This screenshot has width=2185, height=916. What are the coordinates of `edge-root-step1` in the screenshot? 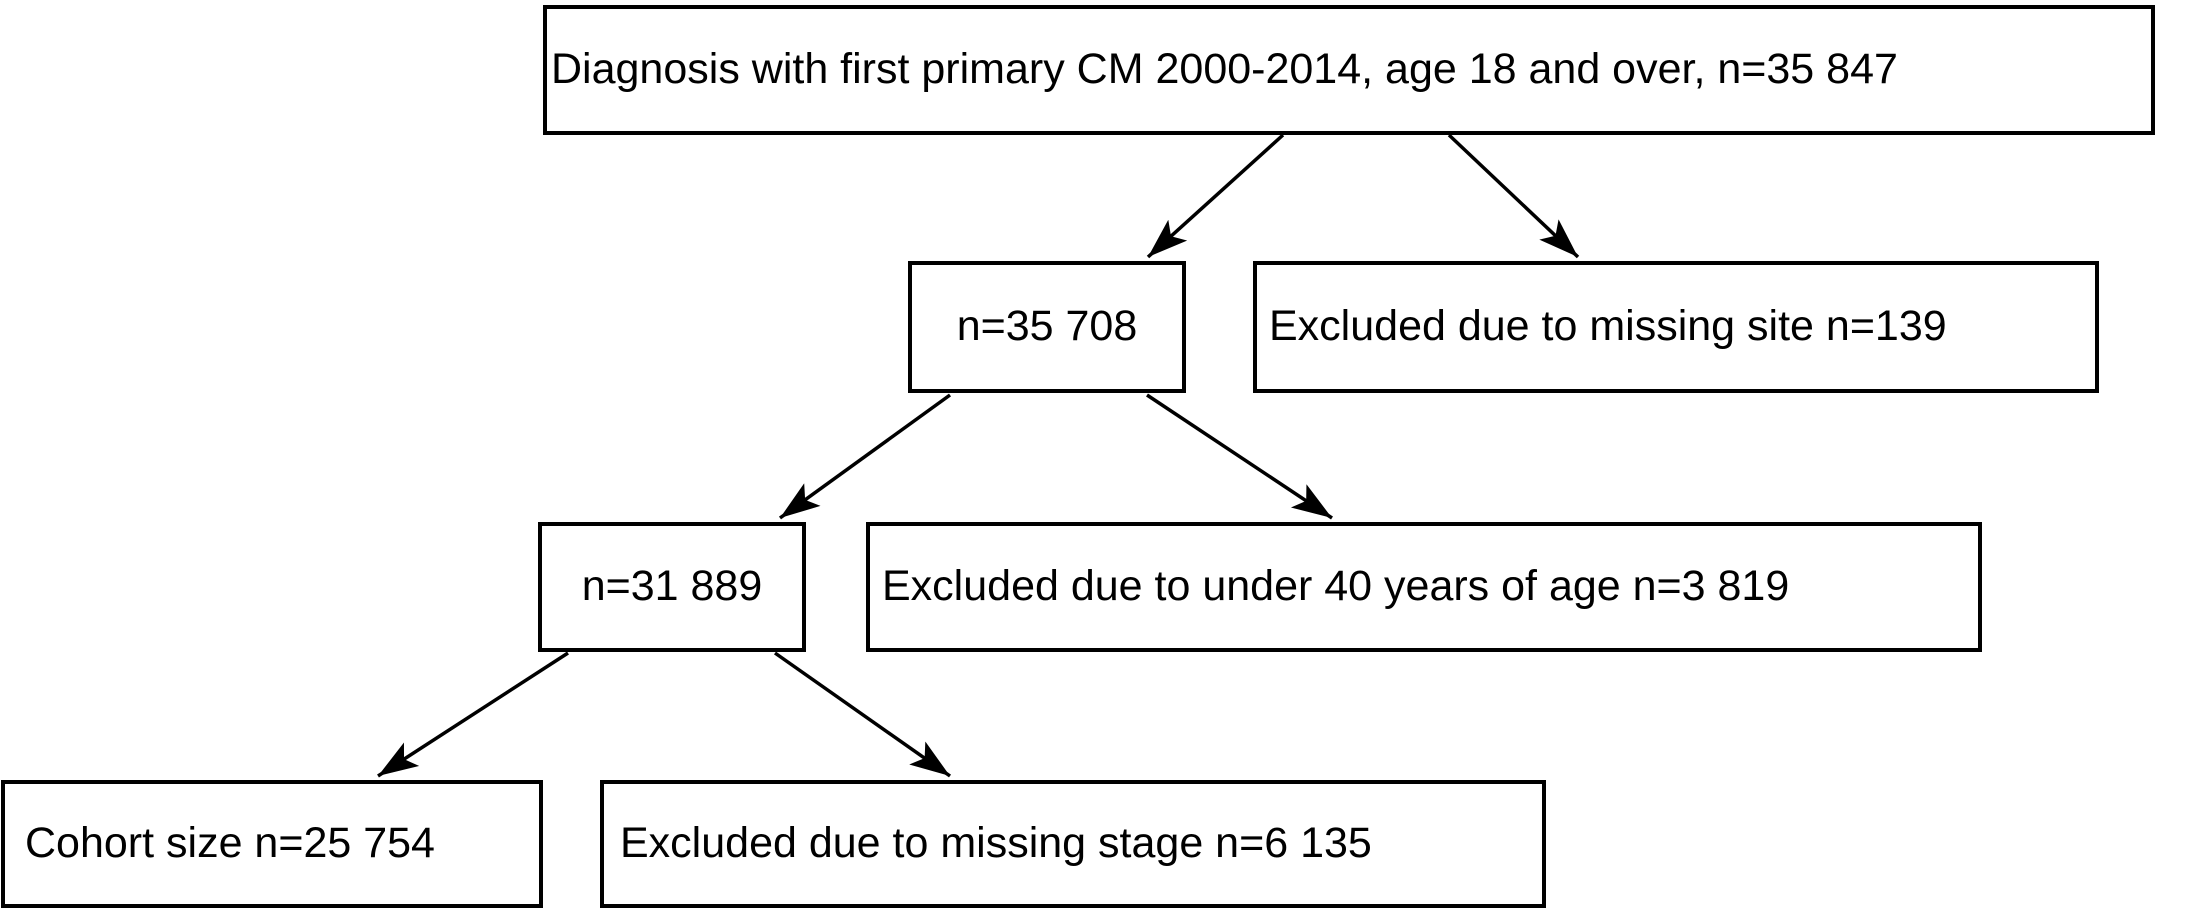 It's located at (1215, 196).